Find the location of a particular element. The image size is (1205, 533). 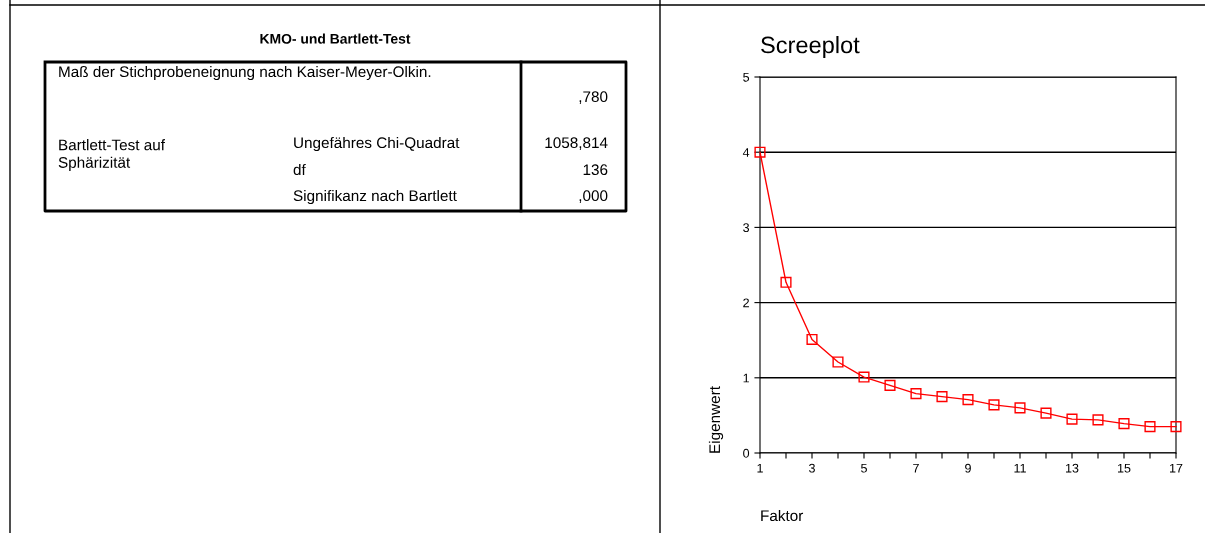

x-tick-label: 15 is located at coordinates (1124, 468).